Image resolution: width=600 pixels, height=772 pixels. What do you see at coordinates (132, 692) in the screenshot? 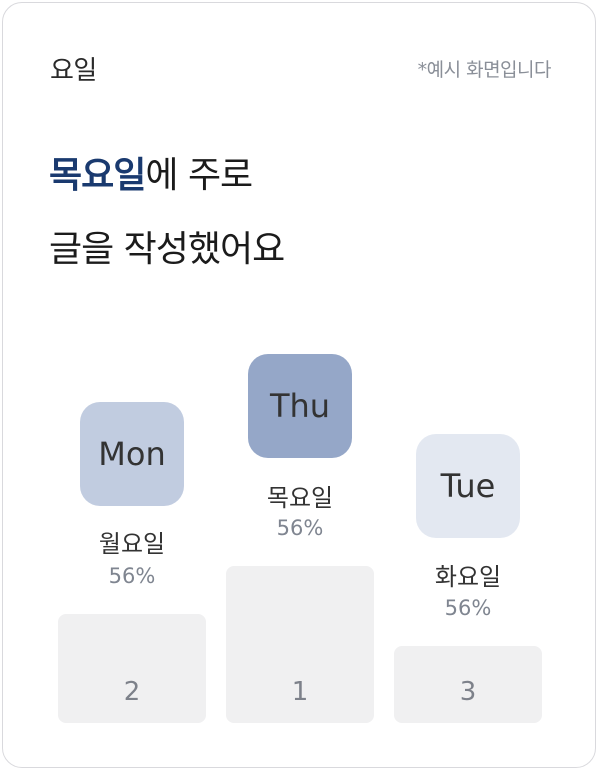
I see `rank-number: 2` at bounding box center [132, 692].